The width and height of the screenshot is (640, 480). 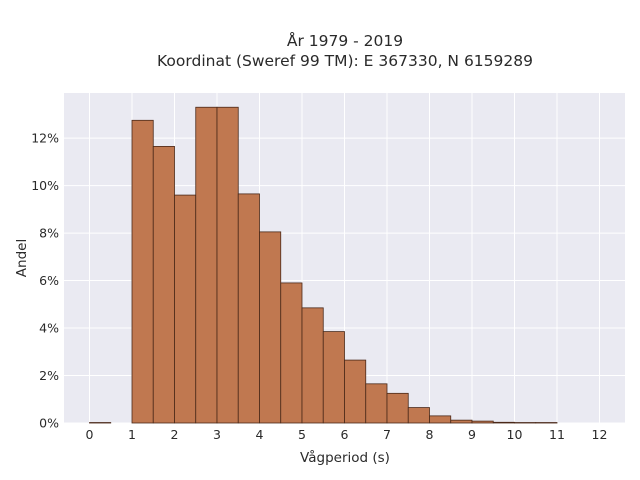 What do you see at coordinates (217, 434) in the screenshot?
I see `x-tick-label: 3` at bounding box center [217, 434].